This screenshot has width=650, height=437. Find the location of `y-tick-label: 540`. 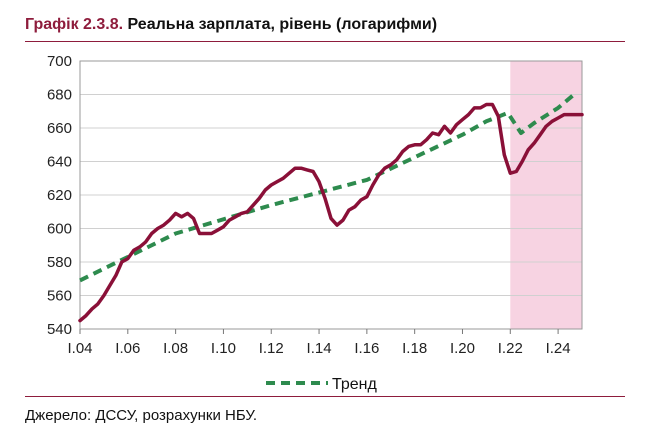

y-tick-label: 540 is located at coordinates (59, 329).